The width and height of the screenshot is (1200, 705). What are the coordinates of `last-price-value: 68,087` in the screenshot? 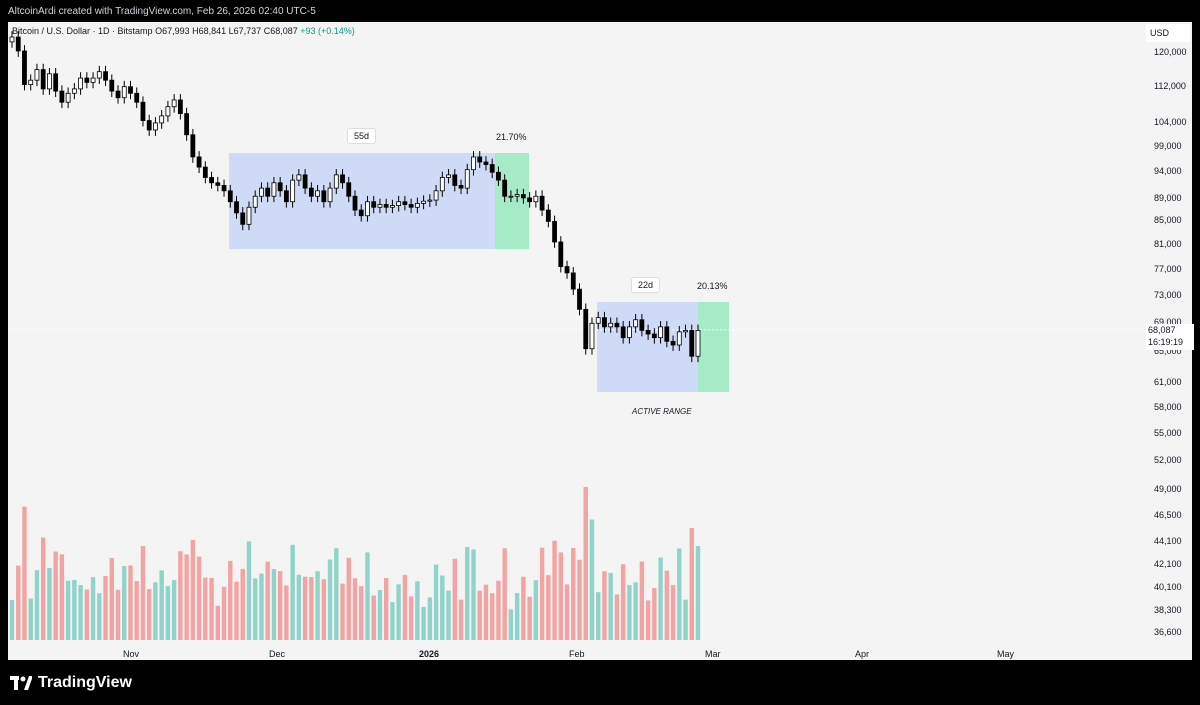 It's located at (1162, 330).